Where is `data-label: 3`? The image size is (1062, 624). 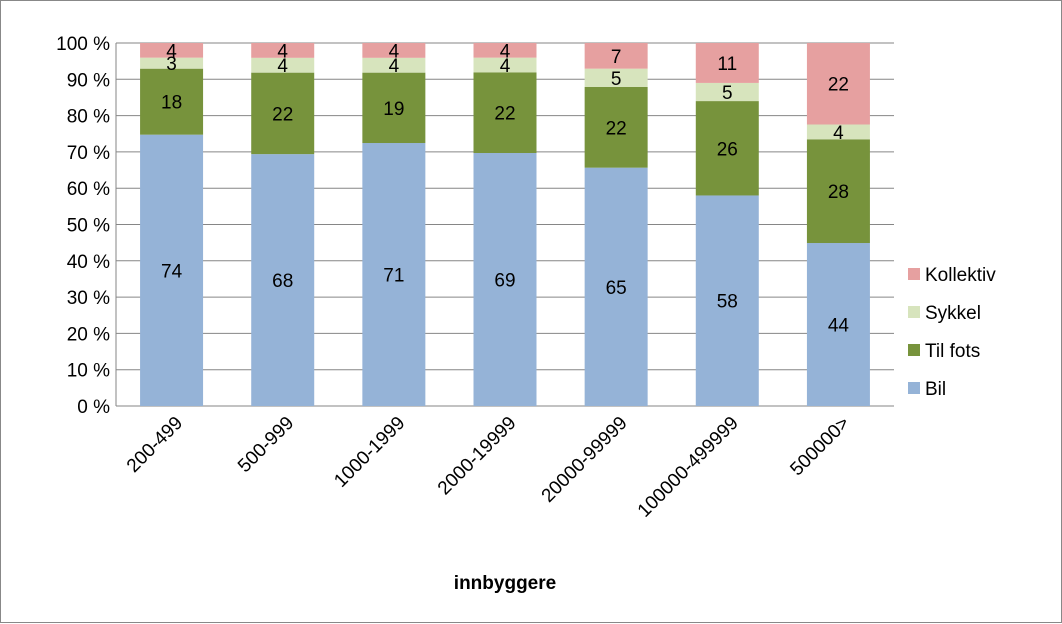
data-label: 3 is located at coordinates (171, 64).